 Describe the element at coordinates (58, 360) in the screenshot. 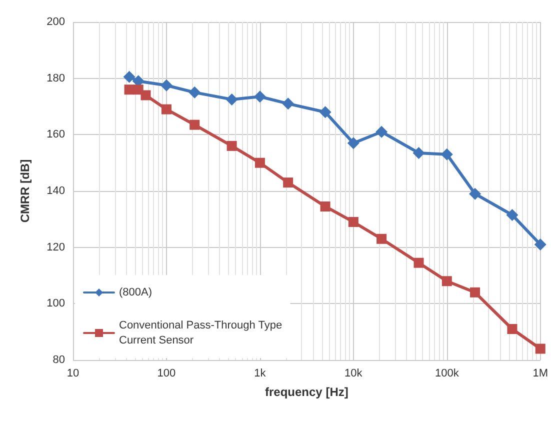

I see `y-tick-label: 80` at that location.